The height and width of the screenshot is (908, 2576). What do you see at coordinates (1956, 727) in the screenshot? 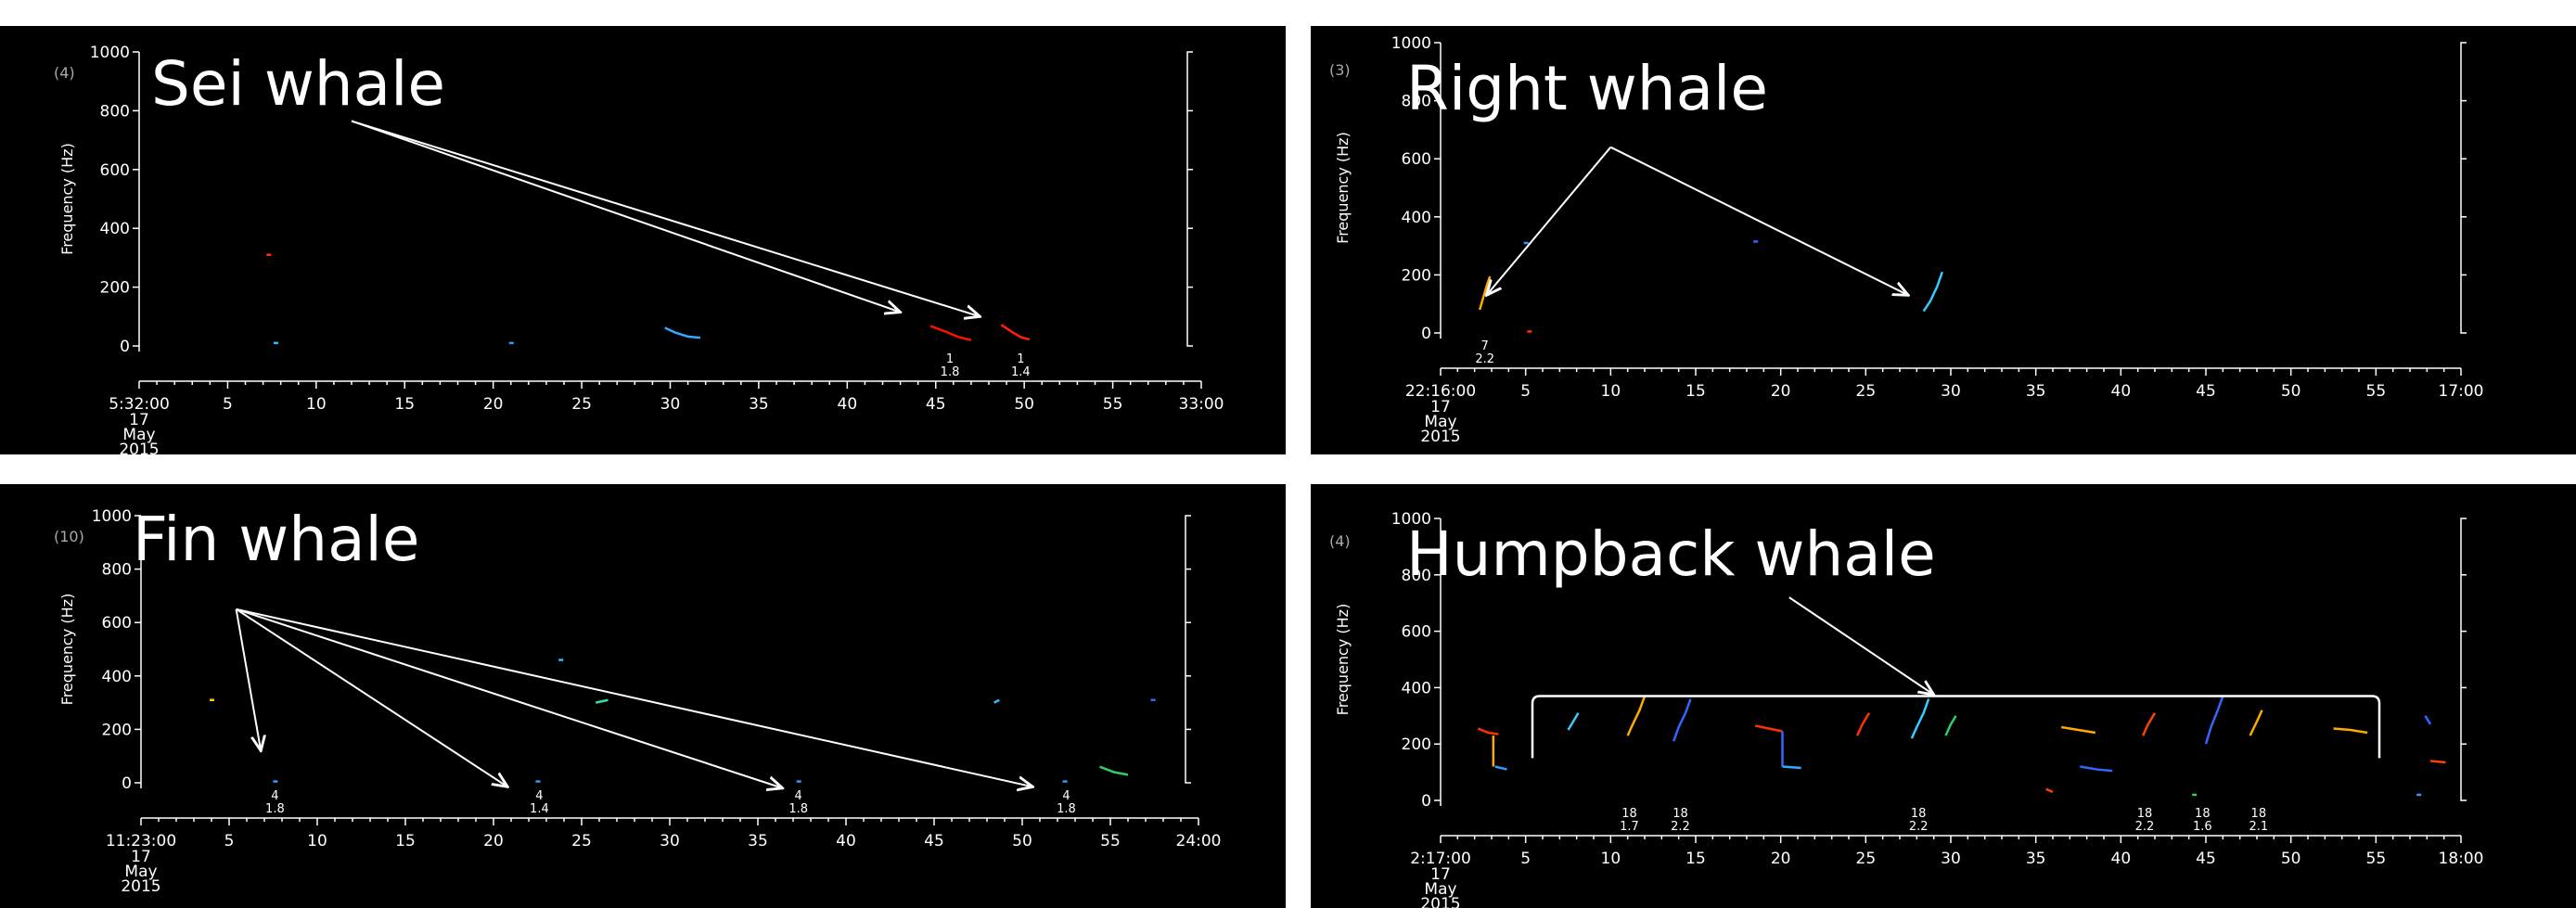
I see `song-bracket` at bounding box center [1956, 727].